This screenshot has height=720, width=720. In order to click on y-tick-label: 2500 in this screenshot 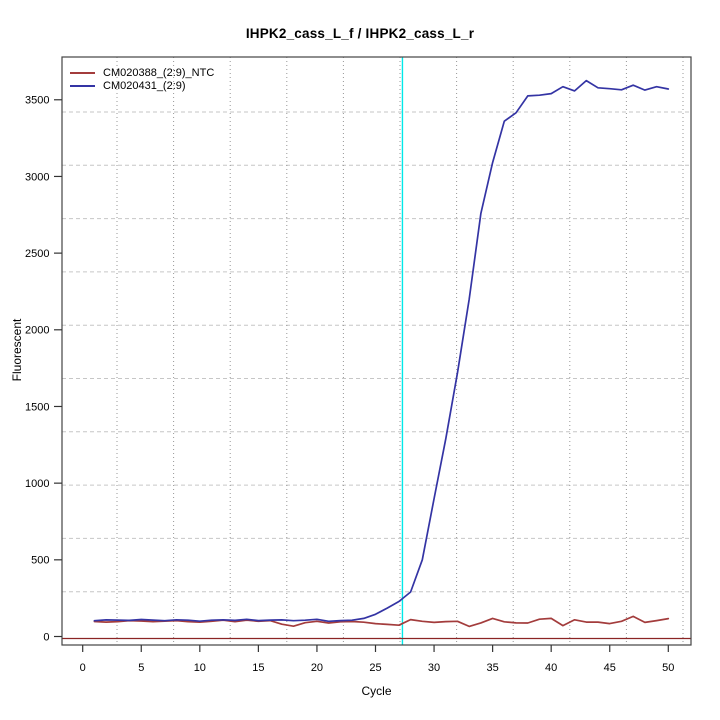, I will do `click(37, 254)`.